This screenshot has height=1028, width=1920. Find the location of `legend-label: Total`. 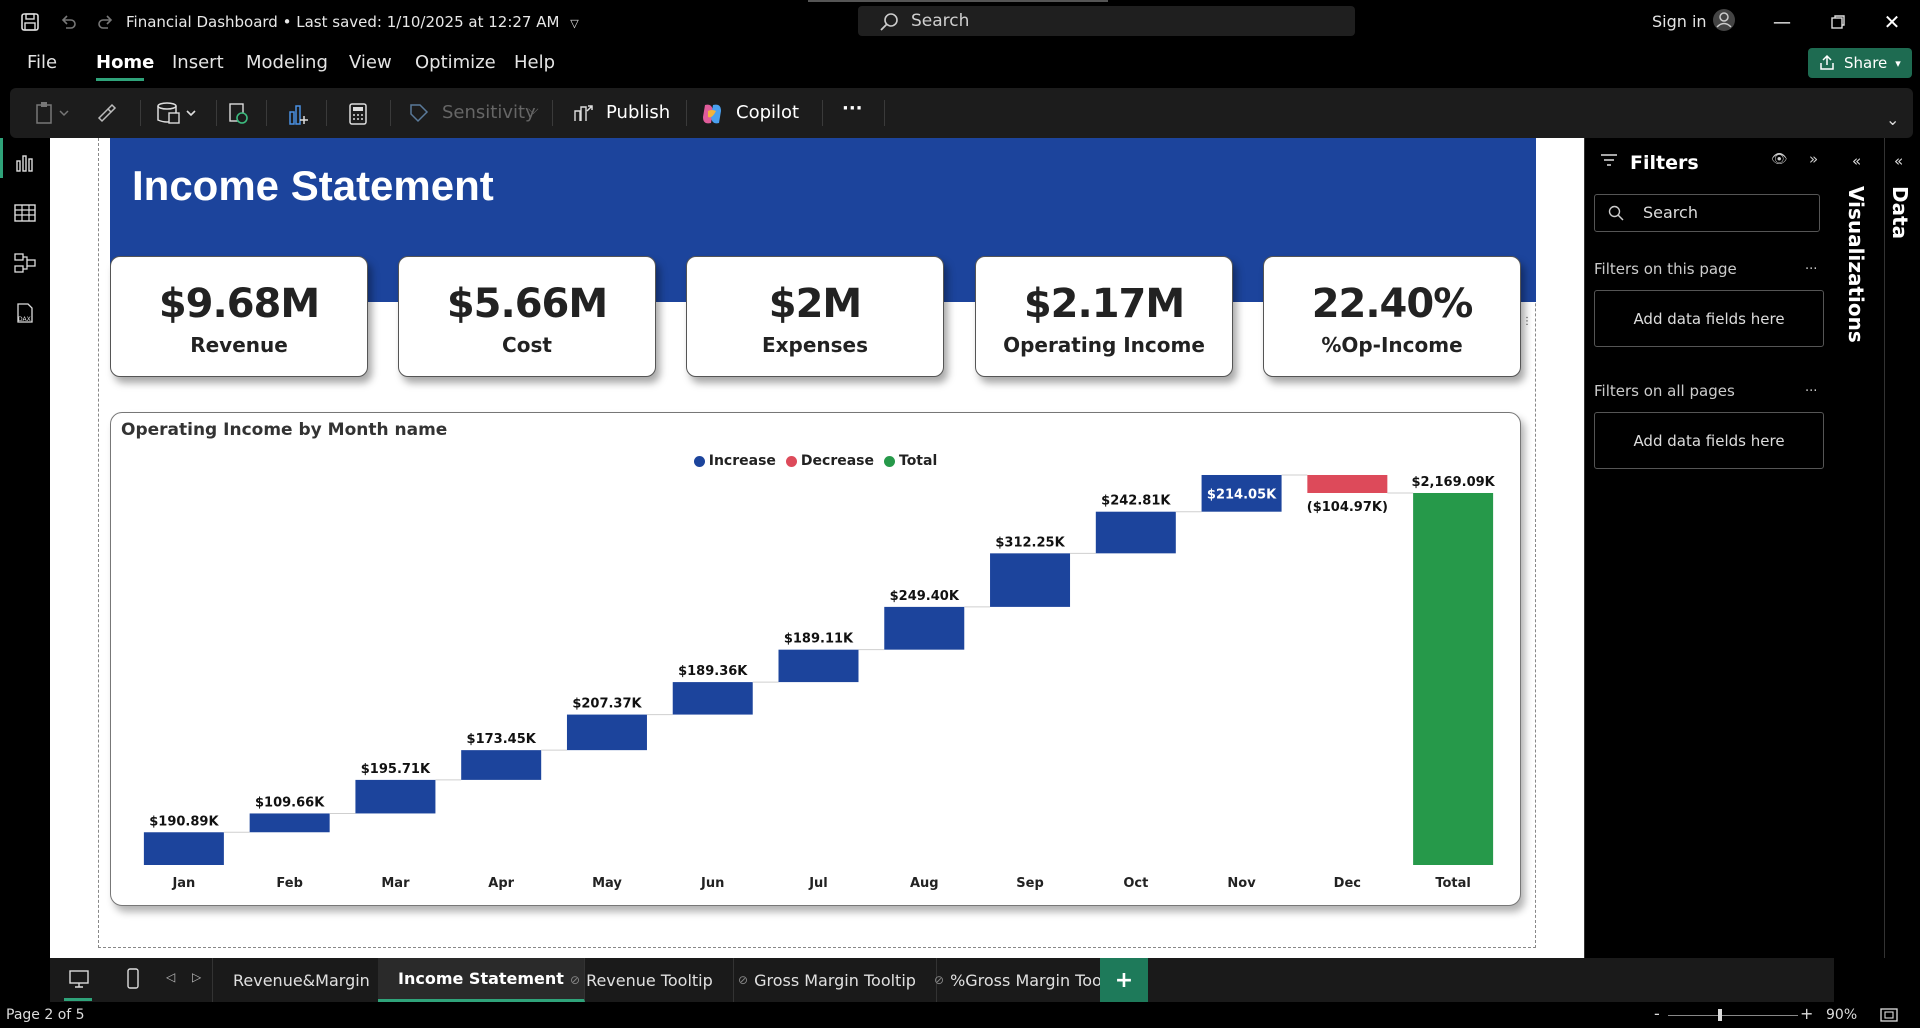

legend-label: Total is located at coordinates (918, 461).